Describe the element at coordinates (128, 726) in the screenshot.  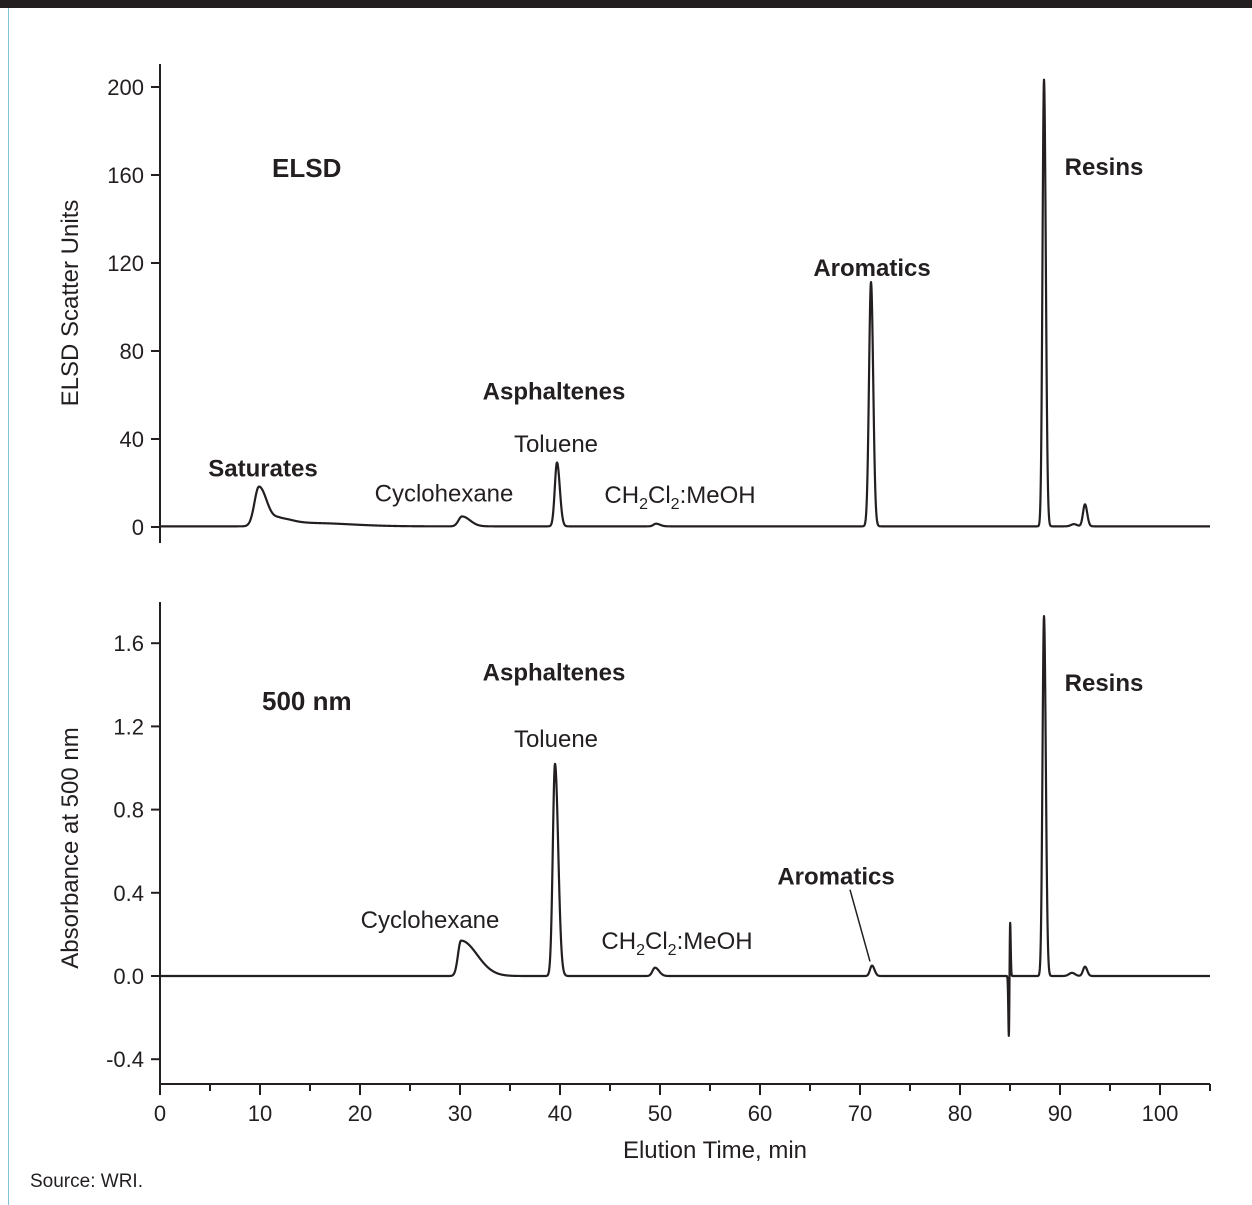
I see `y-tick-label: 1.2` at that location.